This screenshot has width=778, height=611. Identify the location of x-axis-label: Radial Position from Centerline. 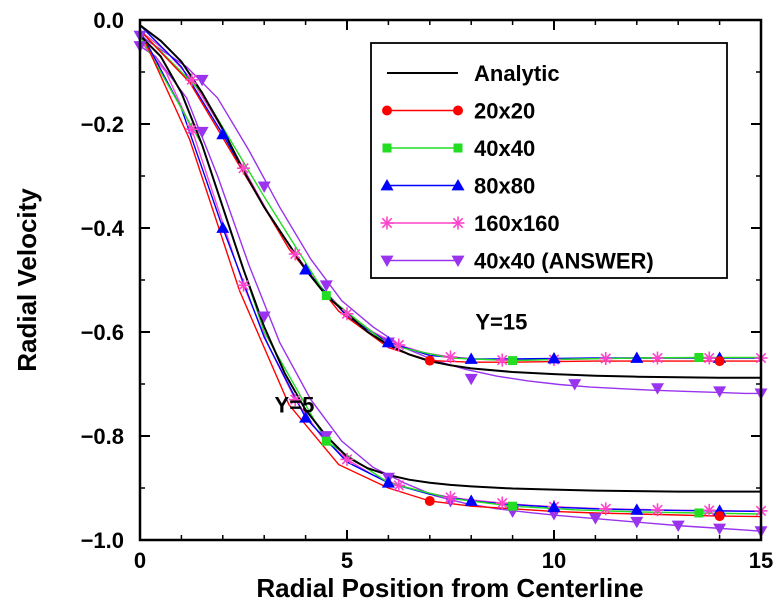
(449, 588).